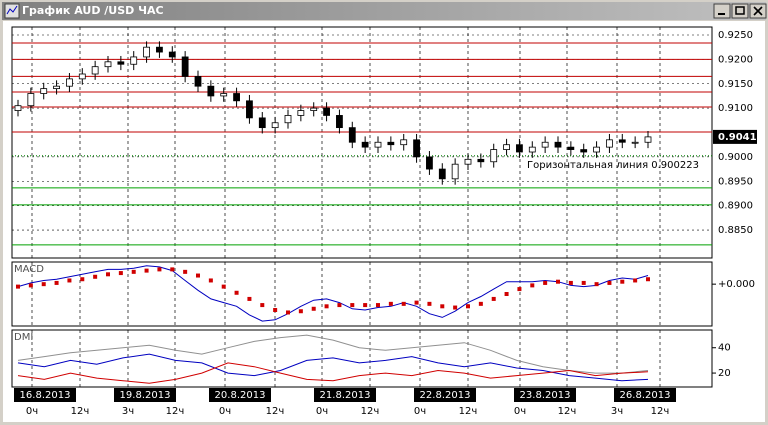  What do you see at coordinates (225, 411) in the screenshot?
I see `hour-label: 0ч` at bounding box center [225, 411].